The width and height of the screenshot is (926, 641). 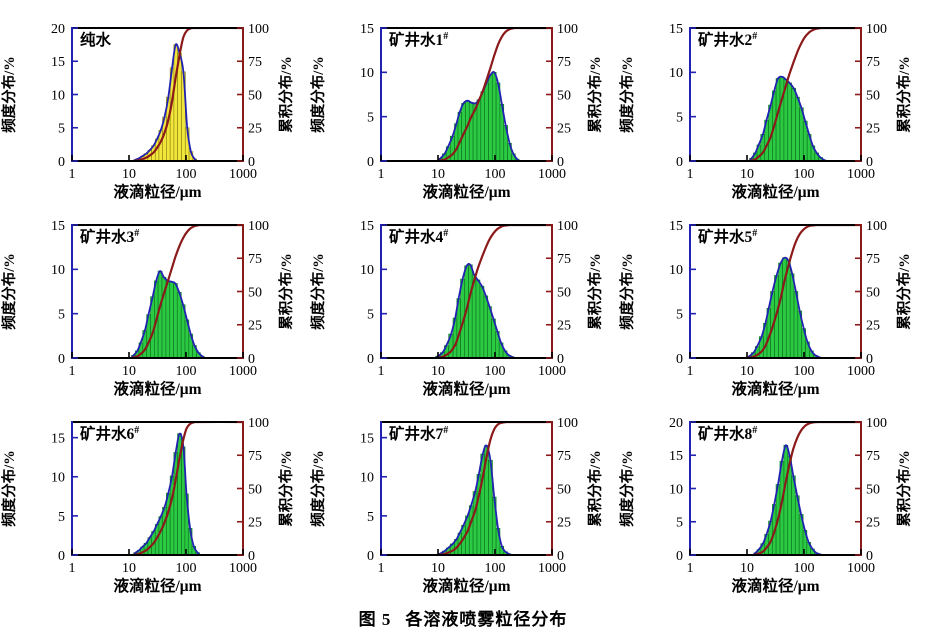 I want to click on panel-title: 矿井水2#, so click(x=727, y=39).